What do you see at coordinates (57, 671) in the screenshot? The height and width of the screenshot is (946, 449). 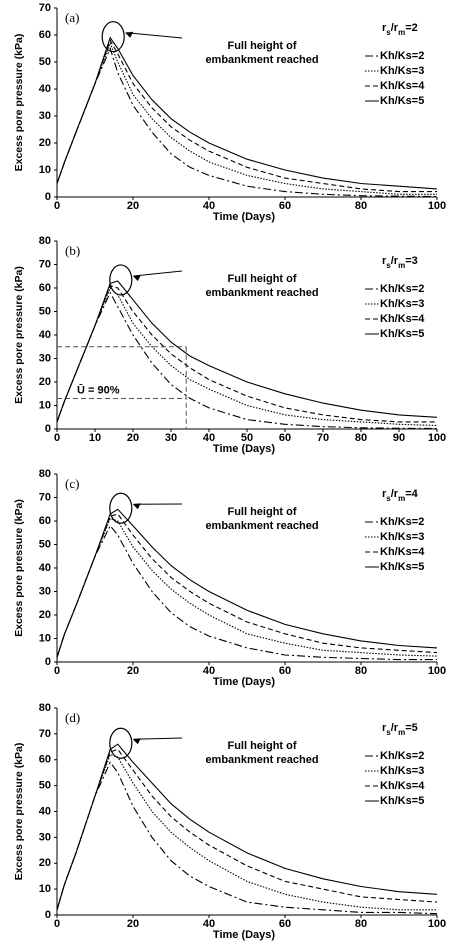 I see `x-tick-label: 0` at bounding box center [57, 671].